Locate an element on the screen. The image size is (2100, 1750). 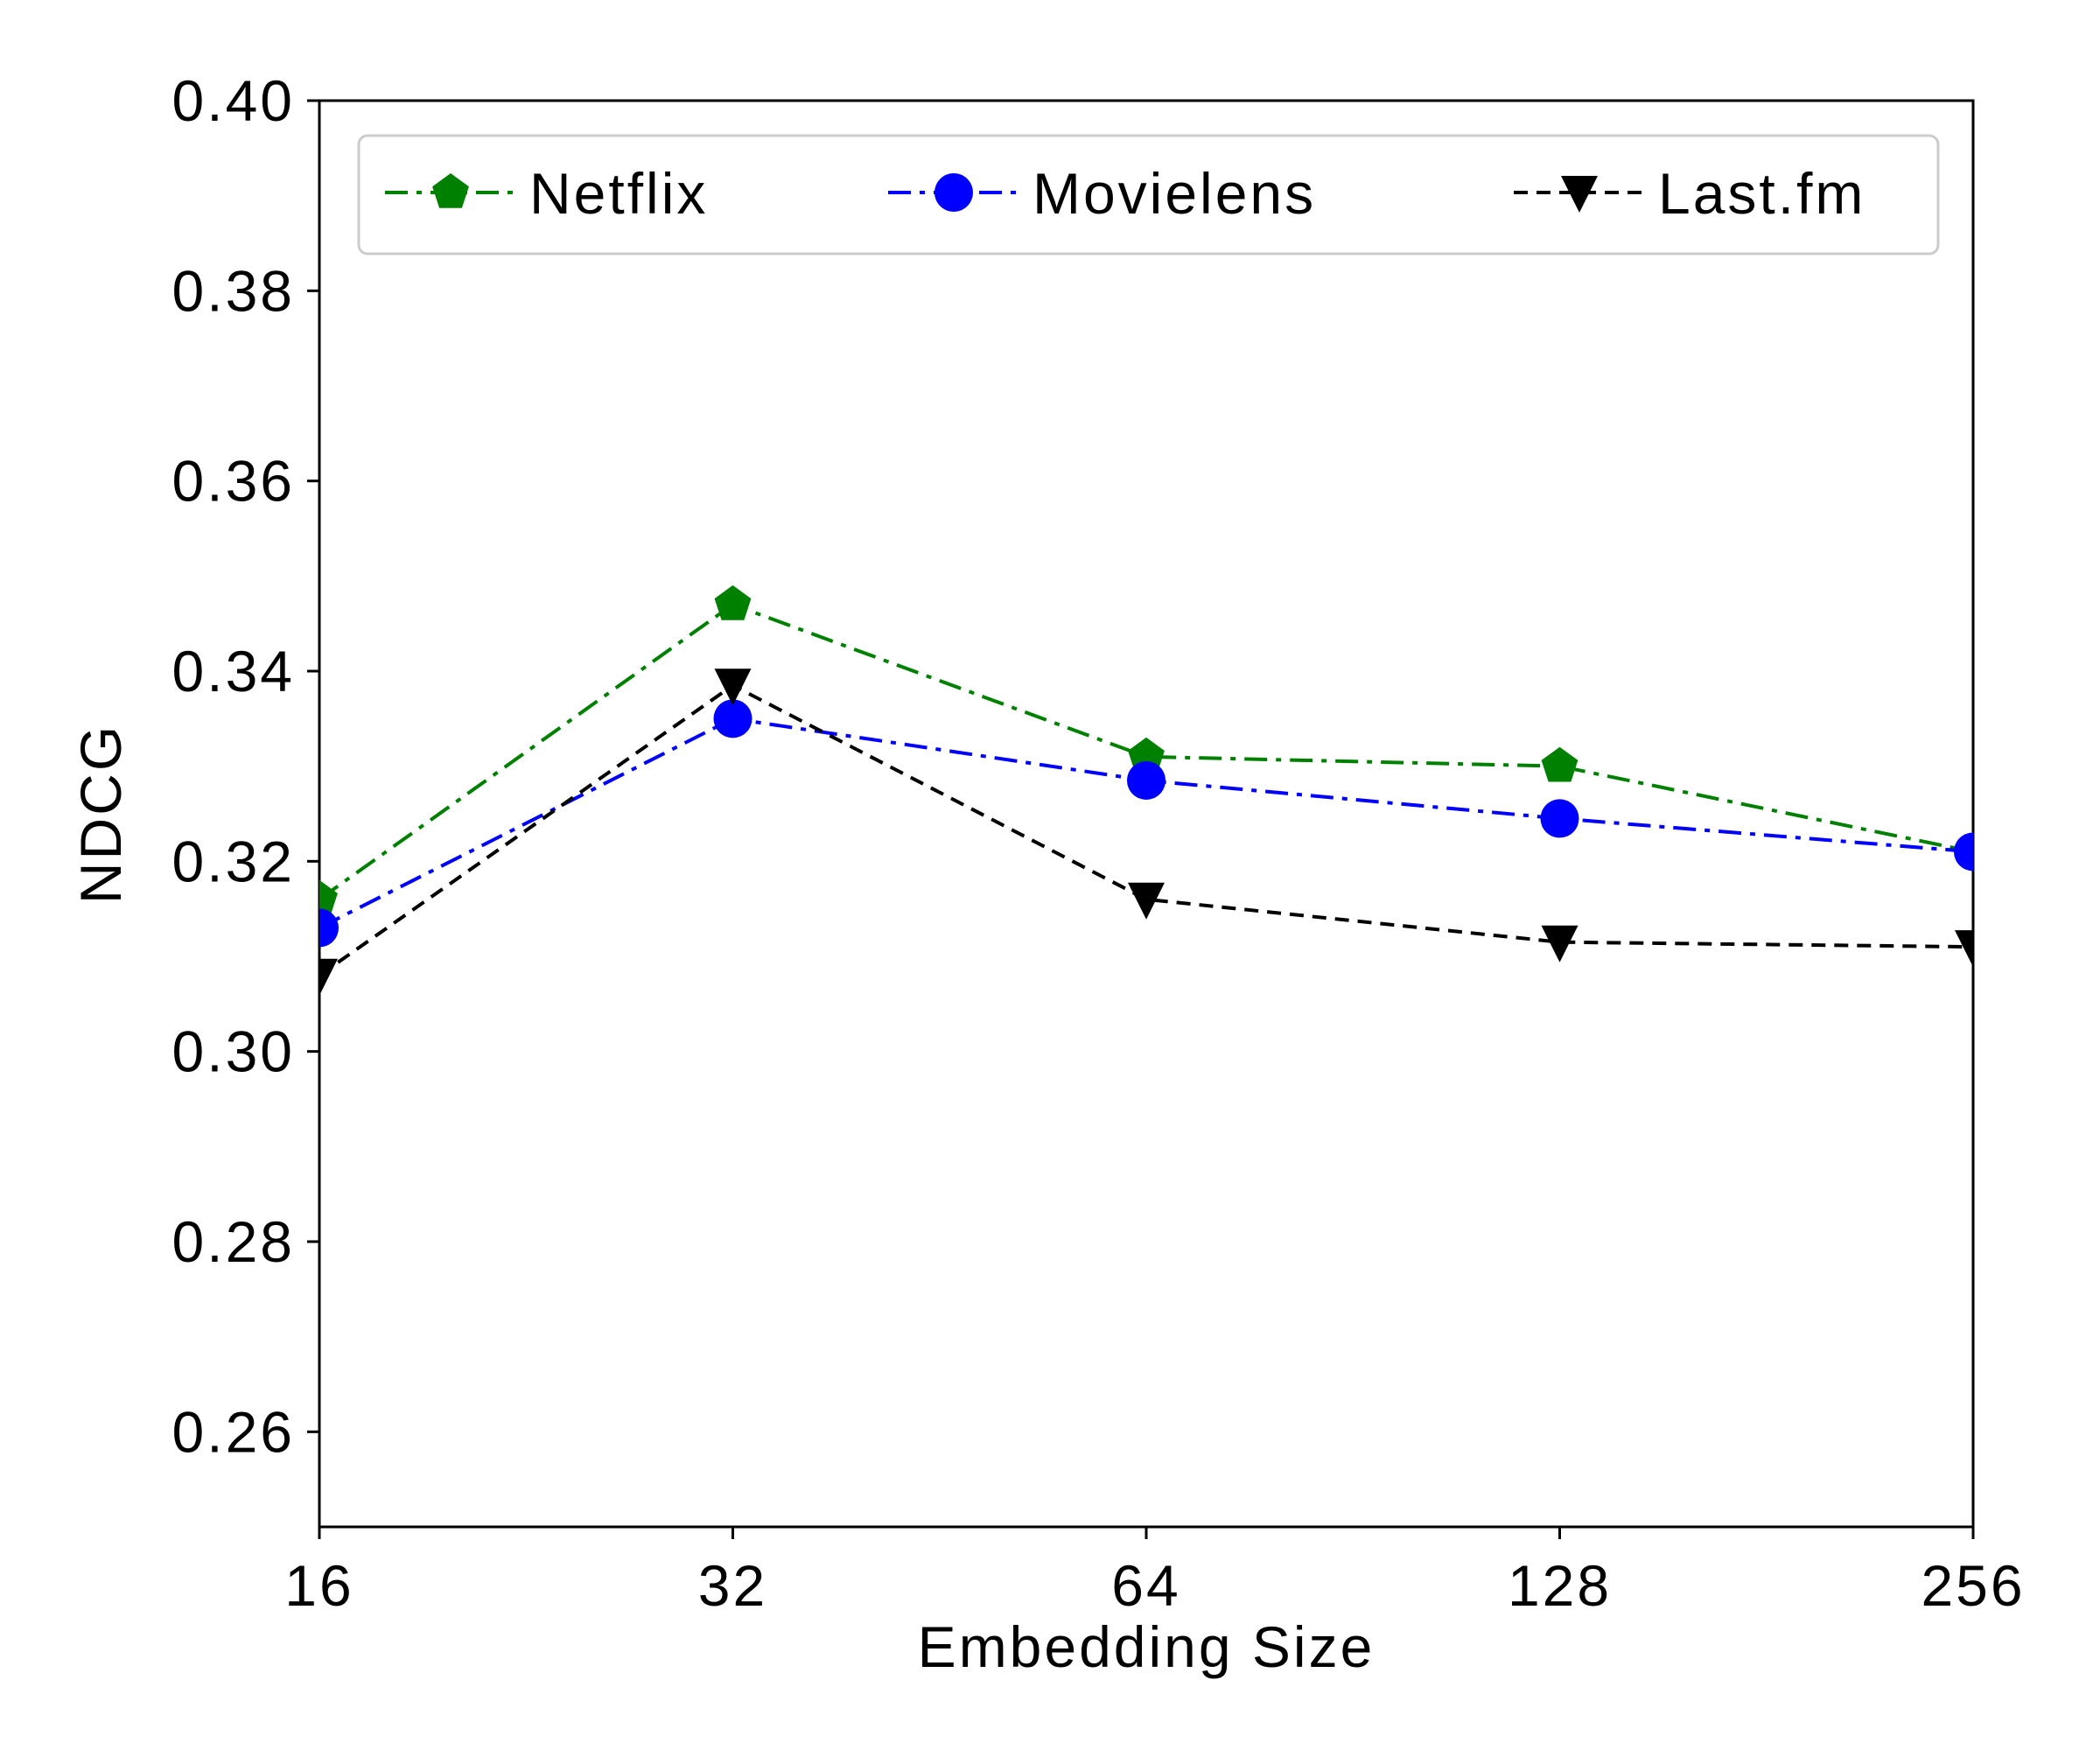
y-tick-label: 0.40 is located at coordinates (233, 100).